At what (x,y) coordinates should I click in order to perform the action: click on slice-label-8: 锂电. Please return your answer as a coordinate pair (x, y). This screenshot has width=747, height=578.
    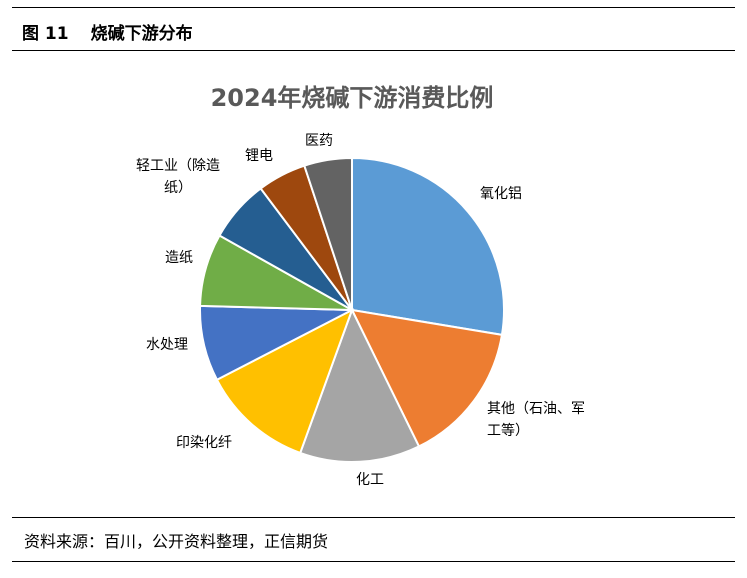
    Looking at the image, I should click on (259, 156).